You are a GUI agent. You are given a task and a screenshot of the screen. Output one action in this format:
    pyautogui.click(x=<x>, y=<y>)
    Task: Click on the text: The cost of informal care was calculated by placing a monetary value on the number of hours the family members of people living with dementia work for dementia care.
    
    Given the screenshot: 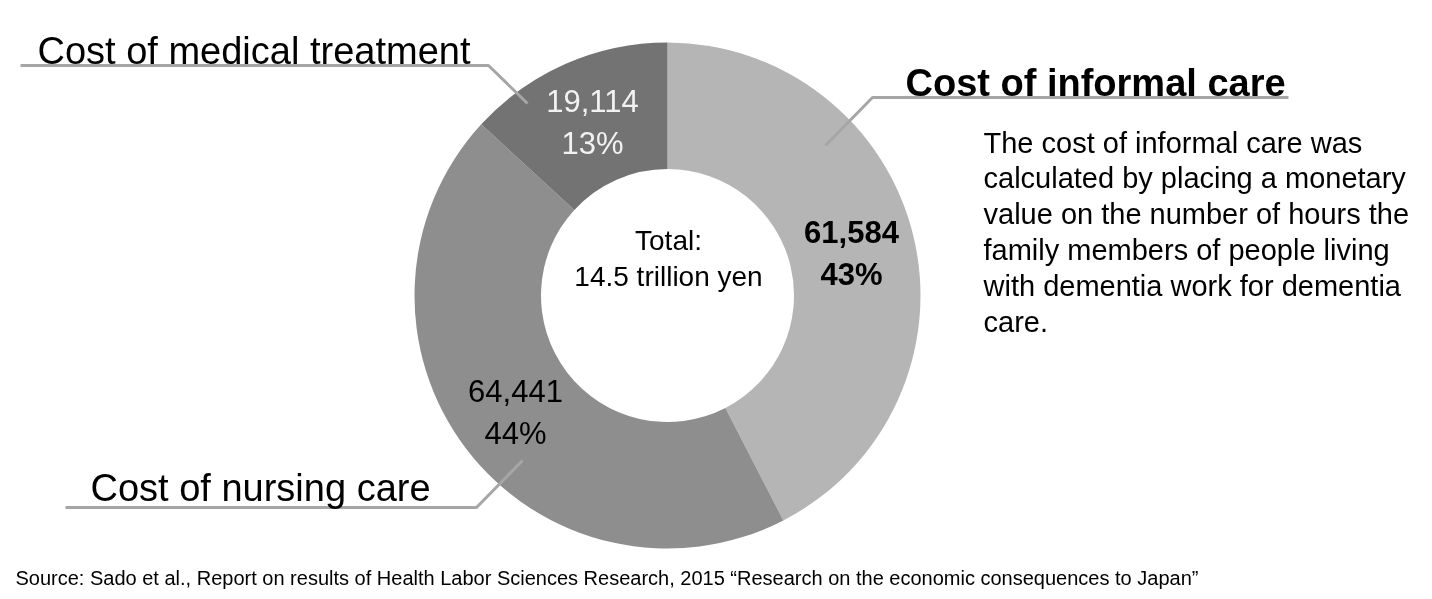 What is the action you would take?
    pyautogui.click(x=1196, y=232)
    